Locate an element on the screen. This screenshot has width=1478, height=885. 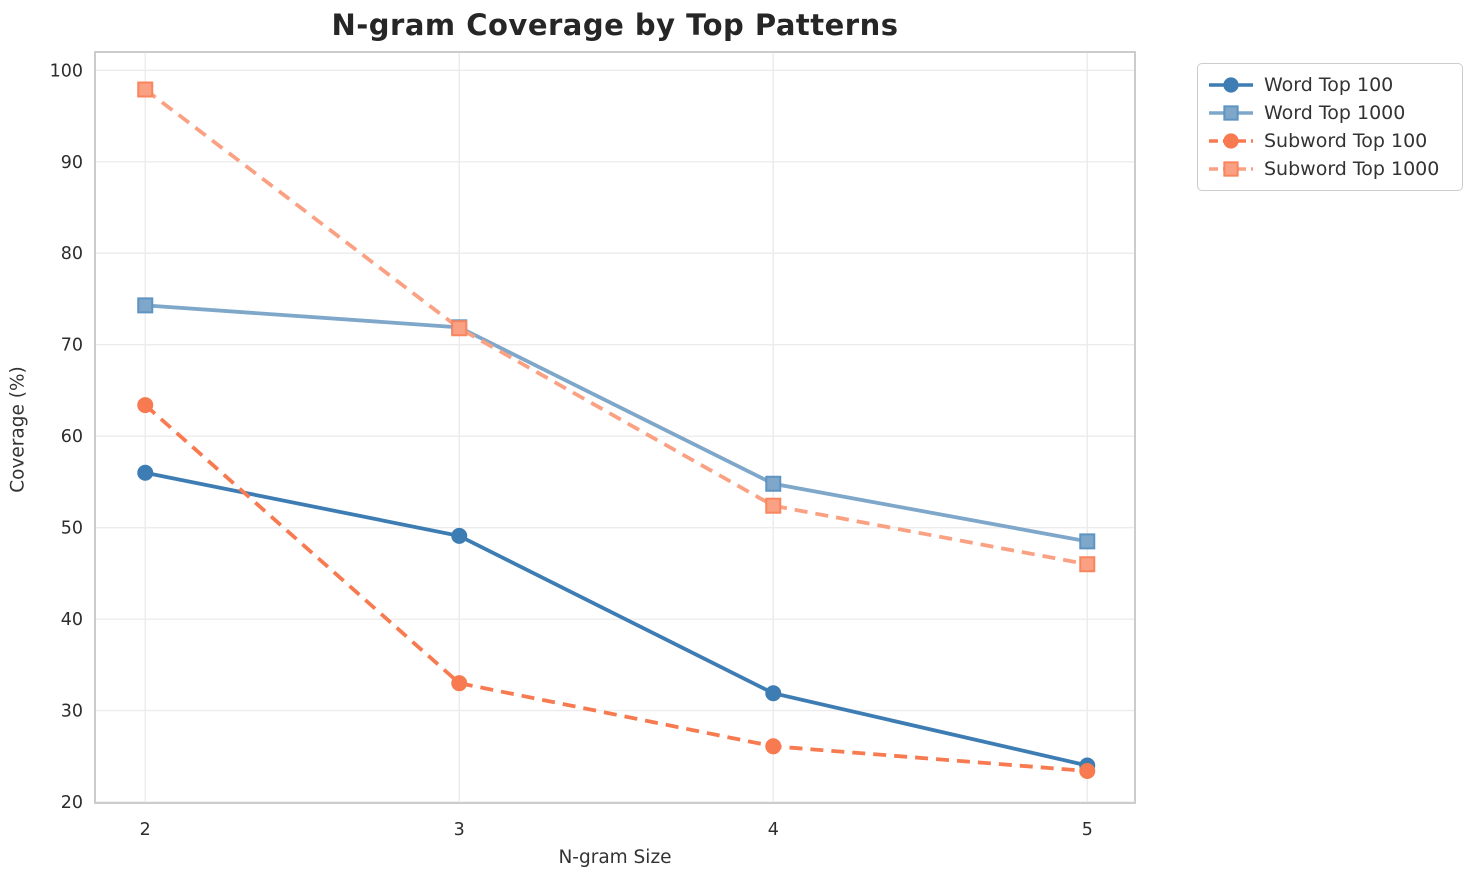
chart-title: N-gram Coverage by Top Patterns is located at coordinates (615, 25).